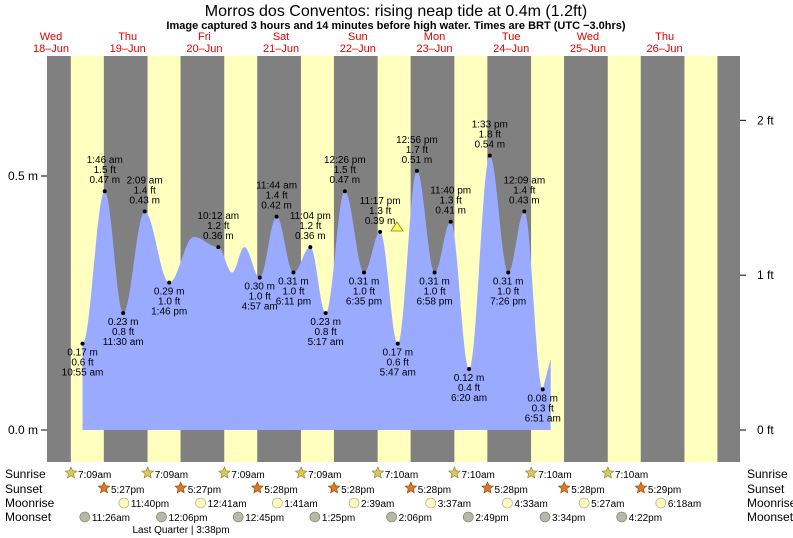 This screenshot has height=538, width=793. I want to click on moonrise-time-0: 11:40pm, so click(150, 504).